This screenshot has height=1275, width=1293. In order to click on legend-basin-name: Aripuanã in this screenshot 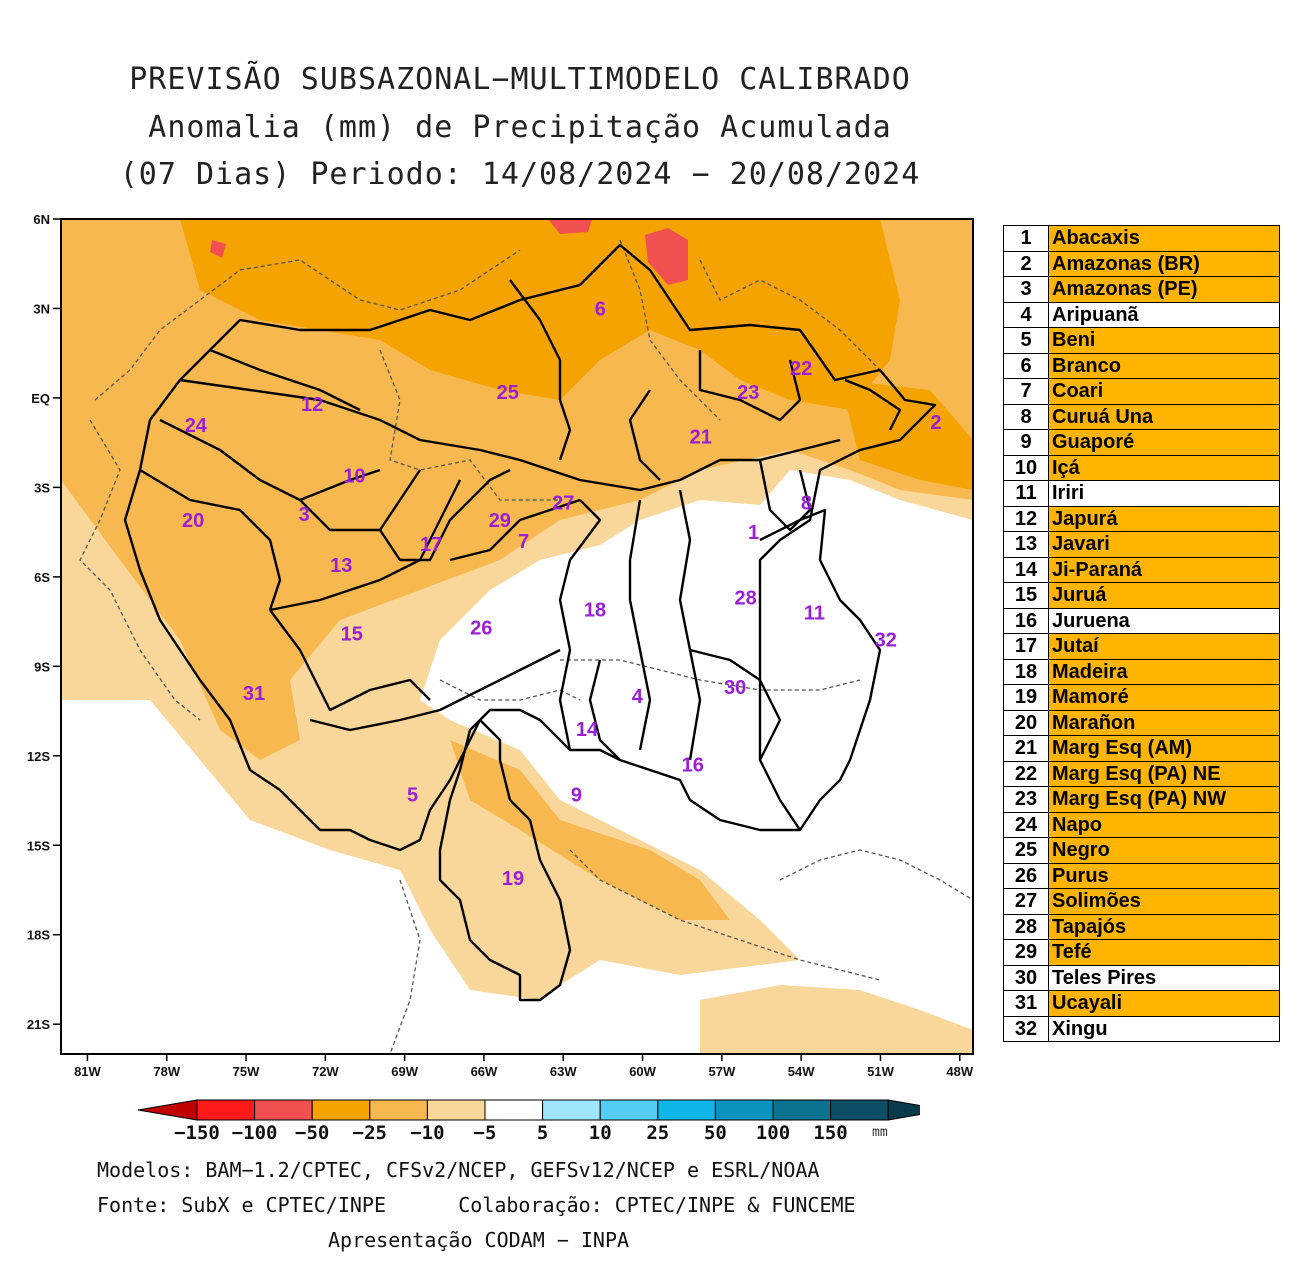, I will do `click(1164, 314)`.